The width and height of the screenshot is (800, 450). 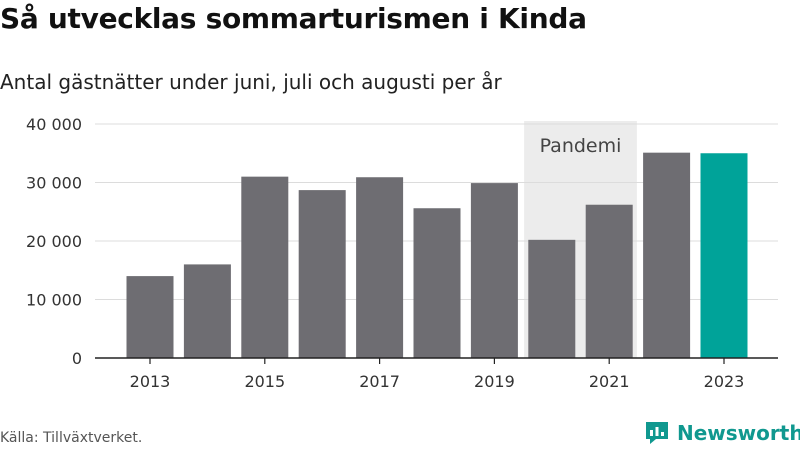 What do you see at coordinates (207, 311) in the screenshot?
I see `bar-2014` at bounding box center [207, 311].